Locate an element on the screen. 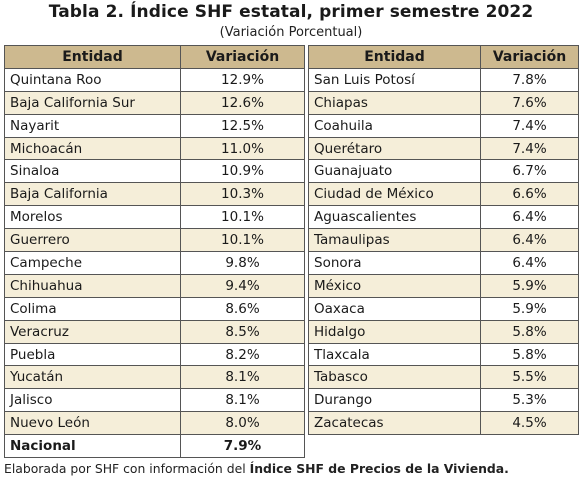 The image size is (582, 487). table-row: Baja California 10.3% Ciudad de México 6.6% is located at coordinates (291, 194).